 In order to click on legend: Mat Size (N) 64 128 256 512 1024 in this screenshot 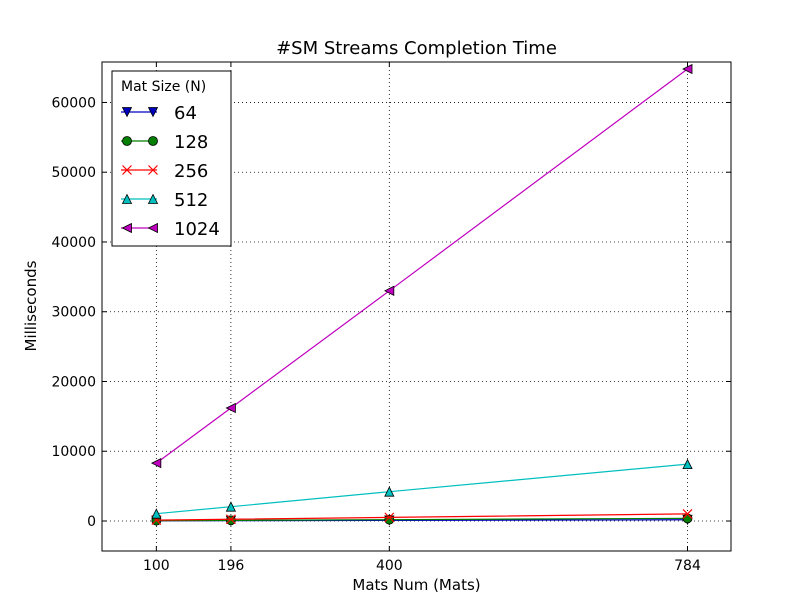, I will do `click(171, 158)`.